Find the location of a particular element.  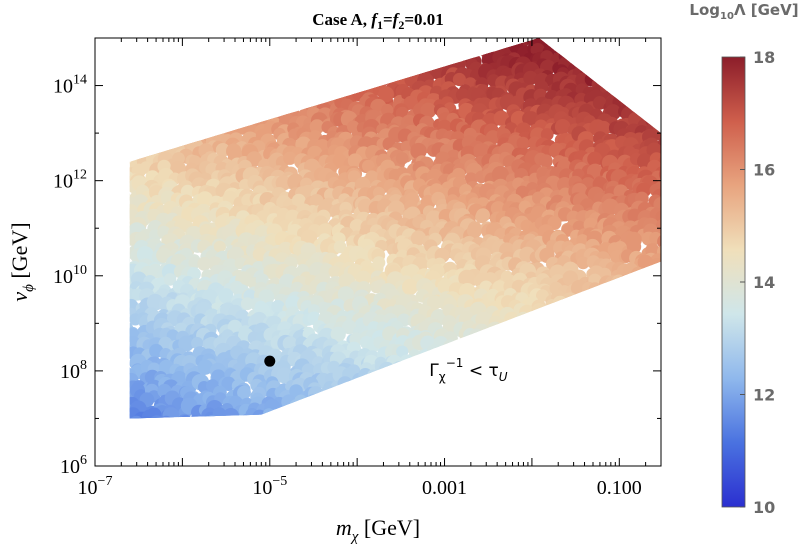

colorbar-label-sub: 10 is located at coordinates (727, 16).